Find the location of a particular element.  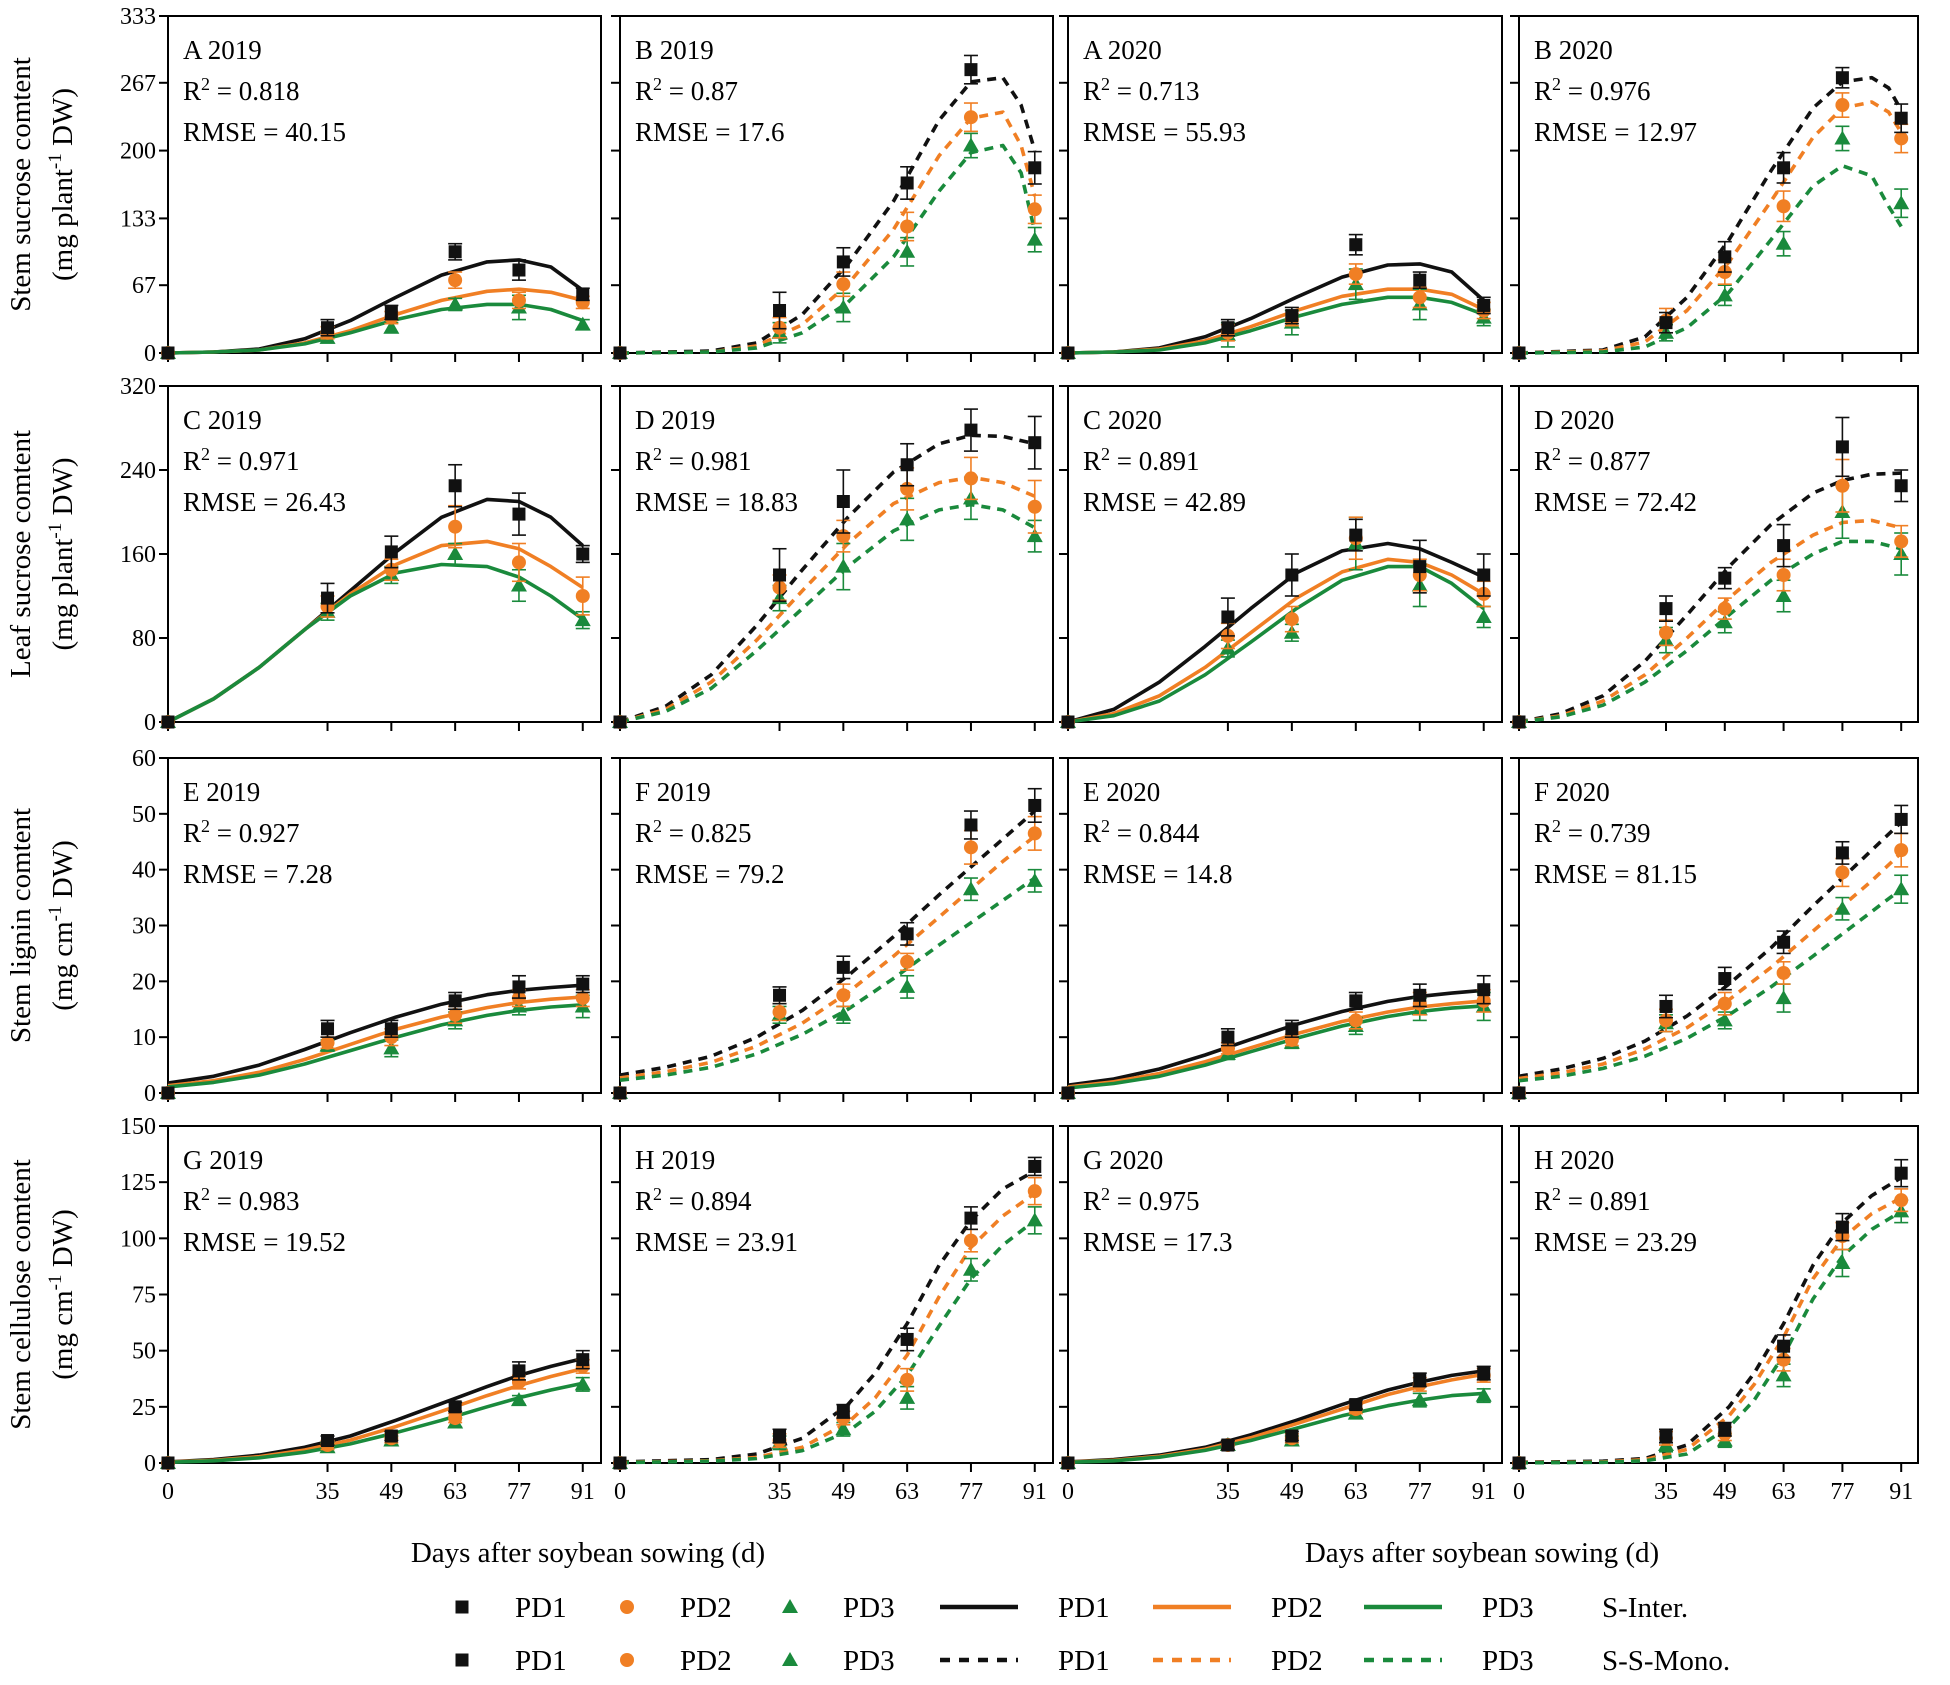

panel-title: G 2019 is located at coordinates (223, 1160).